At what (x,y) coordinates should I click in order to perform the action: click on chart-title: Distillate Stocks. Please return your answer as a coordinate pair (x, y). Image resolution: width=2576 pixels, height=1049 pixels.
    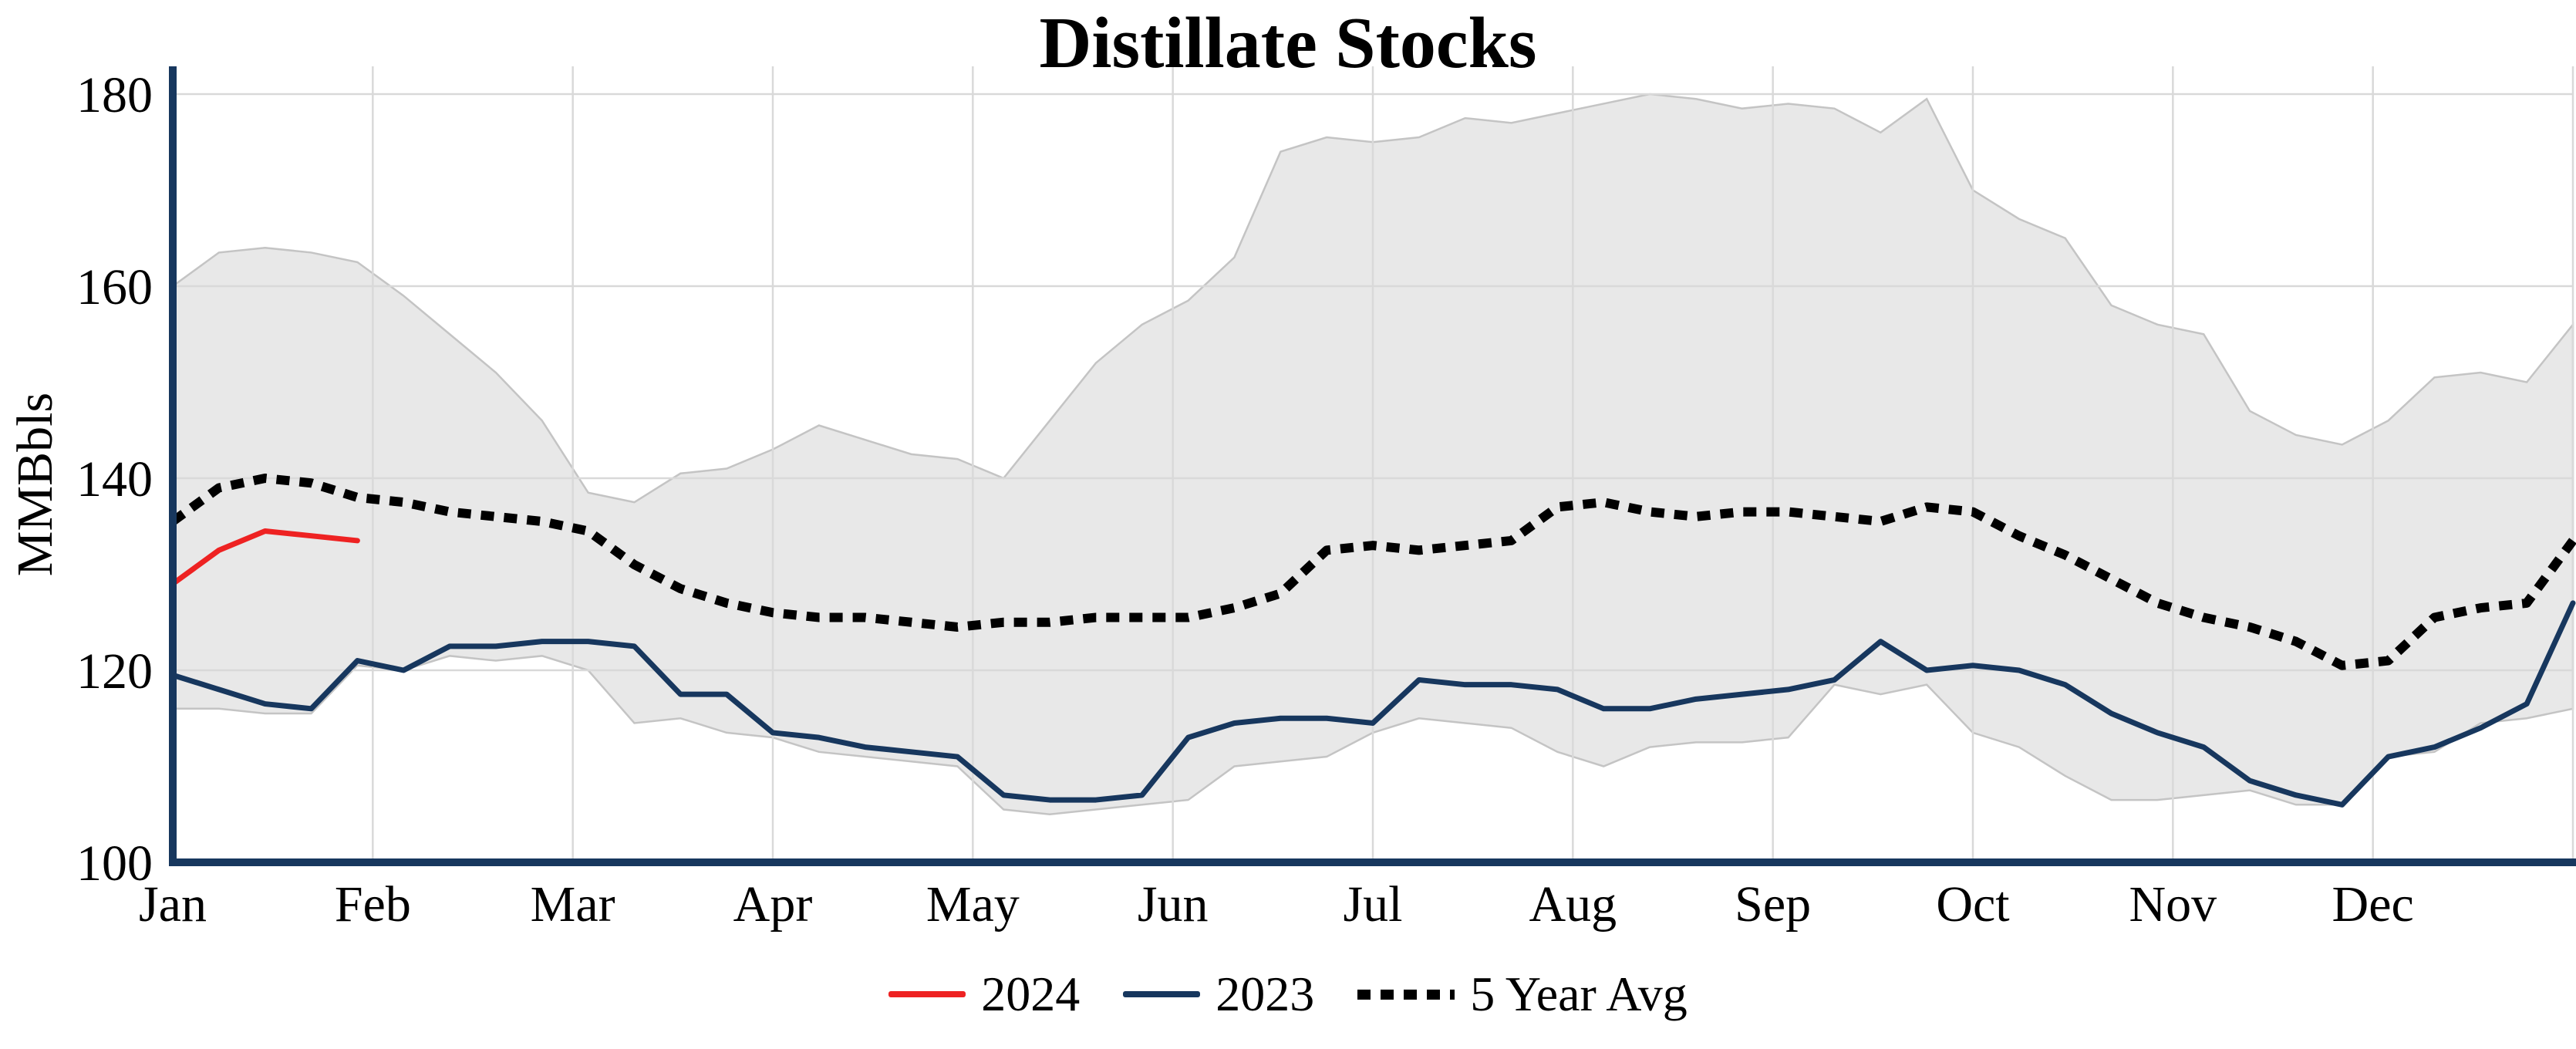
    Looking at the image, I should click on (1288, 43).